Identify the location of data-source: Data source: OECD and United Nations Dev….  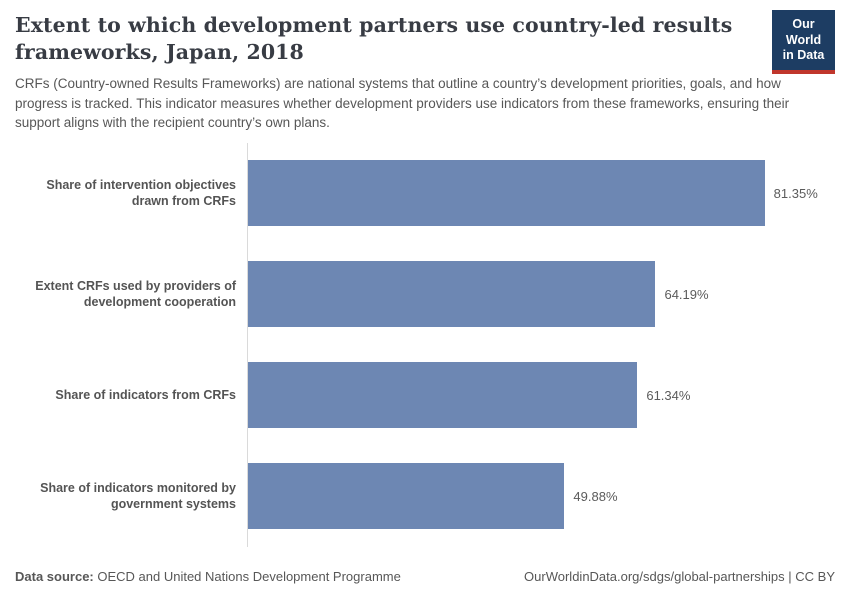
(208, 576).